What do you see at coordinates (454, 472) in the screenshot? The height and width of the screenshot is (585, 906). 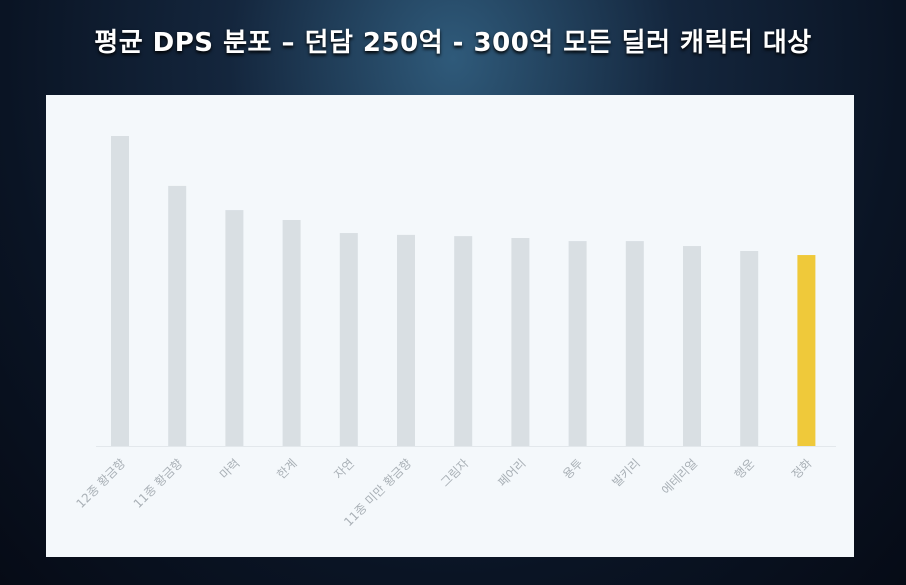 I see `x-tick-label: 그림자` at bounding box center [454, 472].